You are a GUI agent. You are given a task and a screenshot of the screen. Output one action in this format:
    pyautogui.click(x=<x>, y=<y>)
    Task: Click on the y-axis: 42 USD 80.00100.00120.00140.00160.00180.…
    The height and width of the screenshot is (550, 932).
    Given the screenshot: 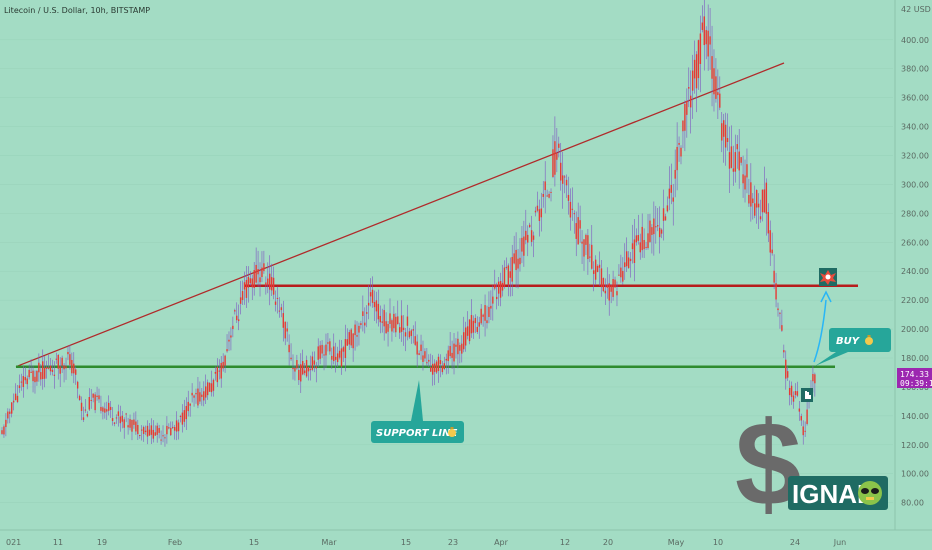 What is the action you would take?
    pyautogui.click(x=916, y=256)
    